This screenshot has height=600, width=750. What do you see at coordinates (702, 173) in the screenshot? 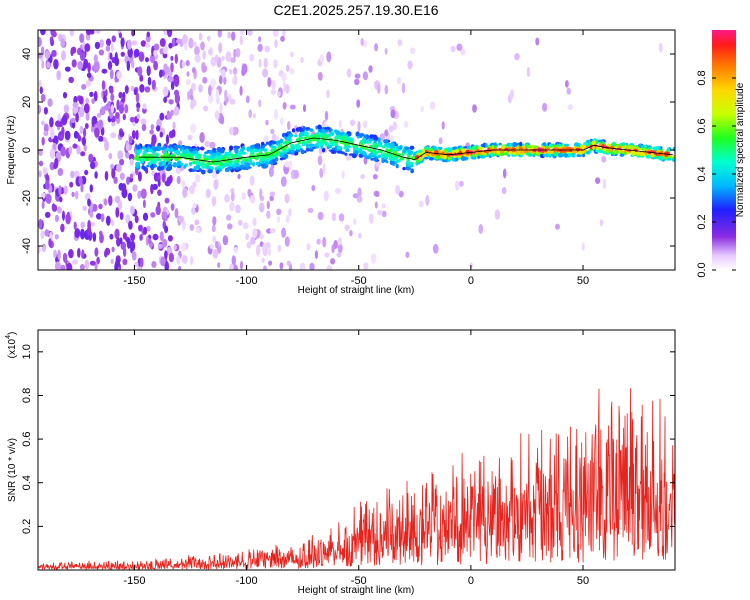
I see `colorbar-tick-label: 0.4` at bounding box center [702, 173].